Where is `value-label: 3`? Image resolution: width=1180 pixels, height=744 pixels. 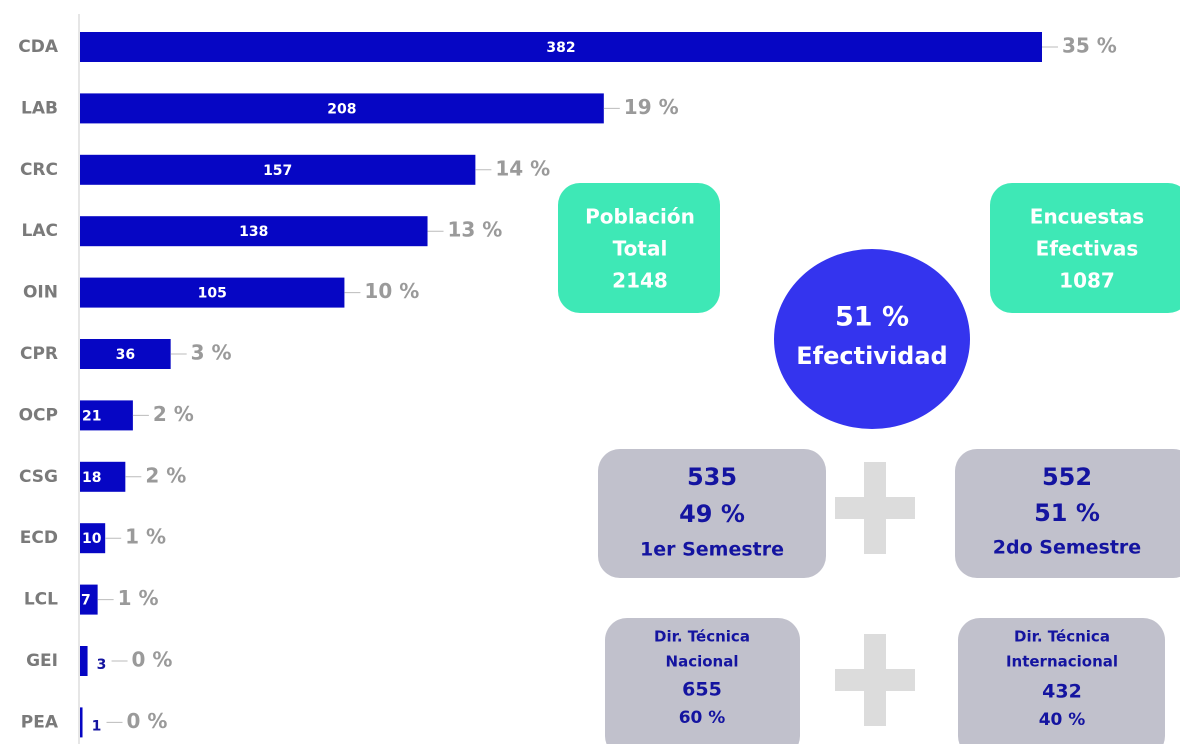 value-label: 3 is located at coordinates (102, 665).